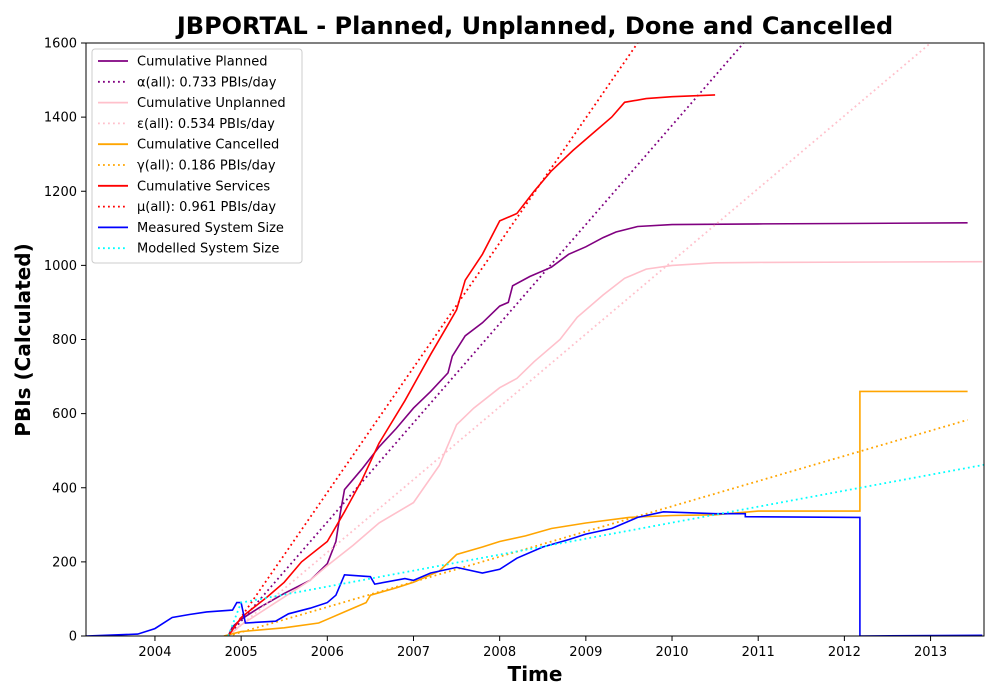  I want to click on y-axis-label: PBIs (Calculated), so click(23, 339).